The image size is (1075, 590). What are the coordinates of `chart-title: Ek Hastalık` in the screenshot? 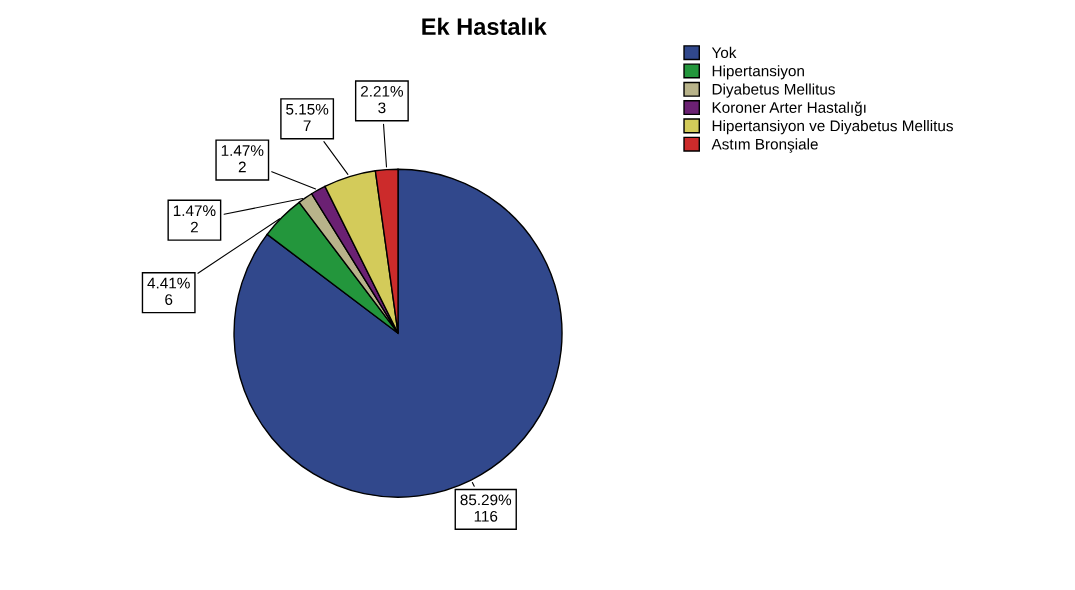 It's located at (484, 26).